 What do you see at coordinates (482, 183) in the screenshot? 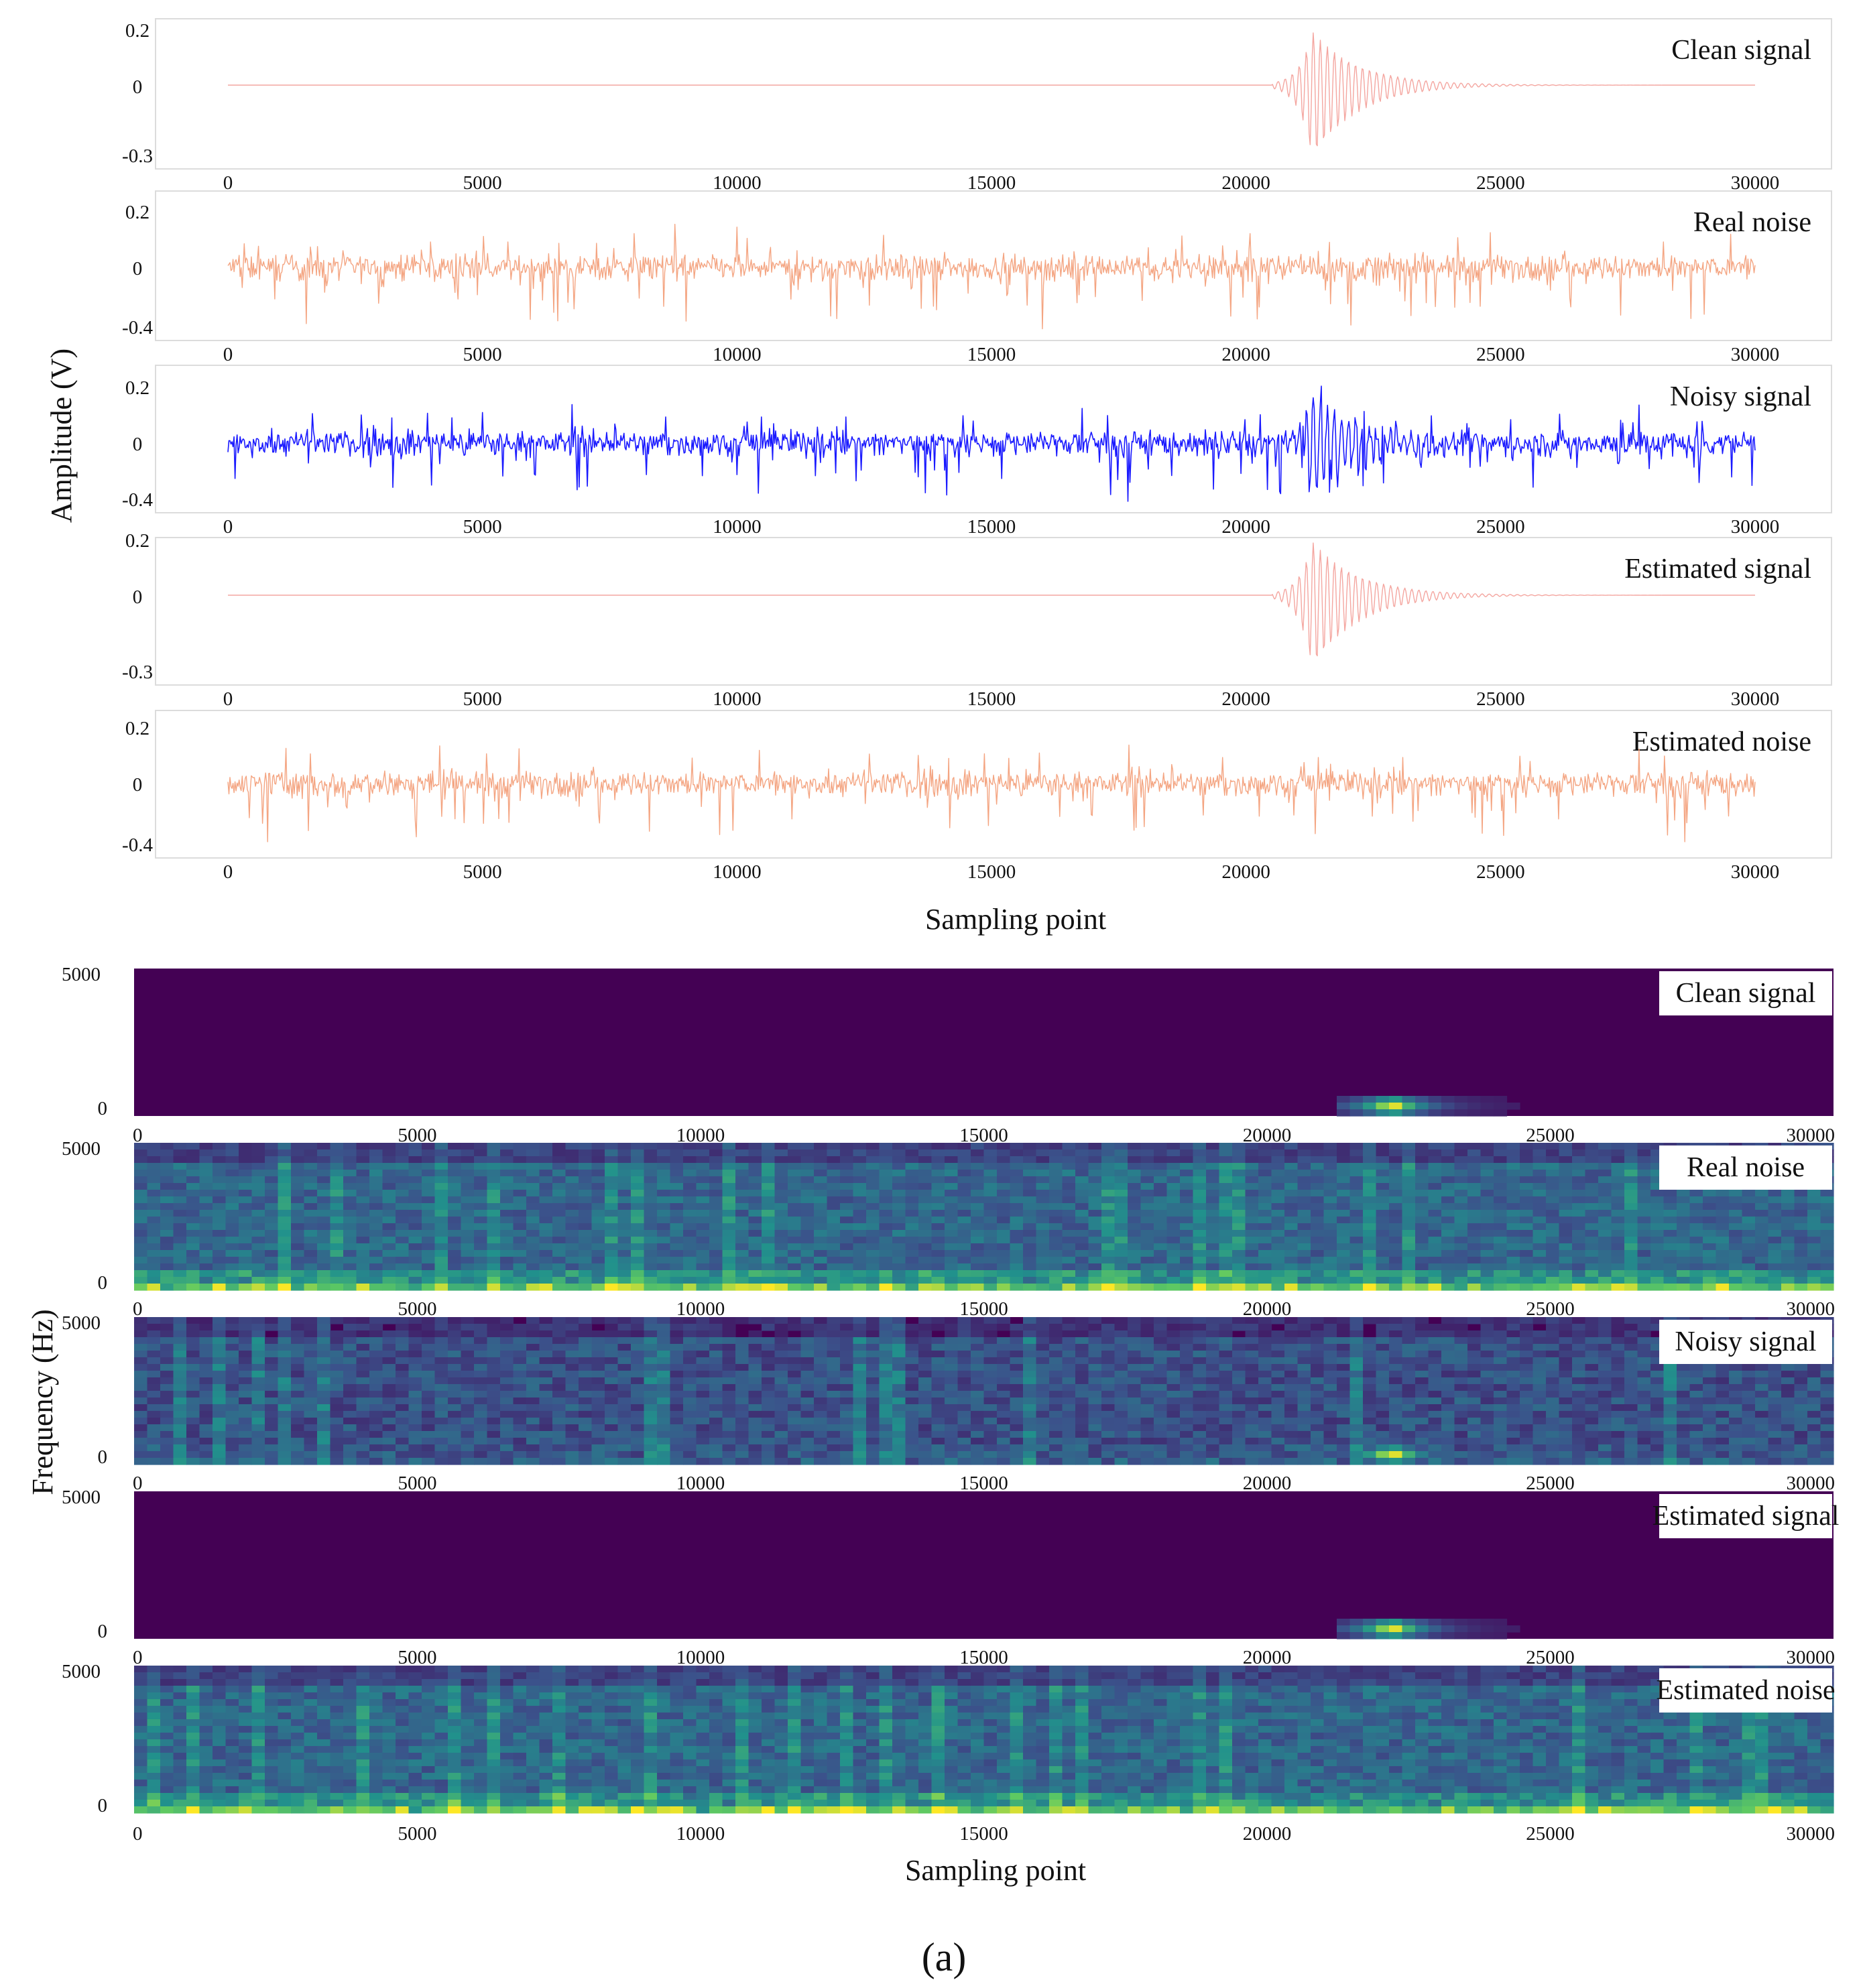
I see `x-tick-label: 5000` at bounding box center [482, 183].